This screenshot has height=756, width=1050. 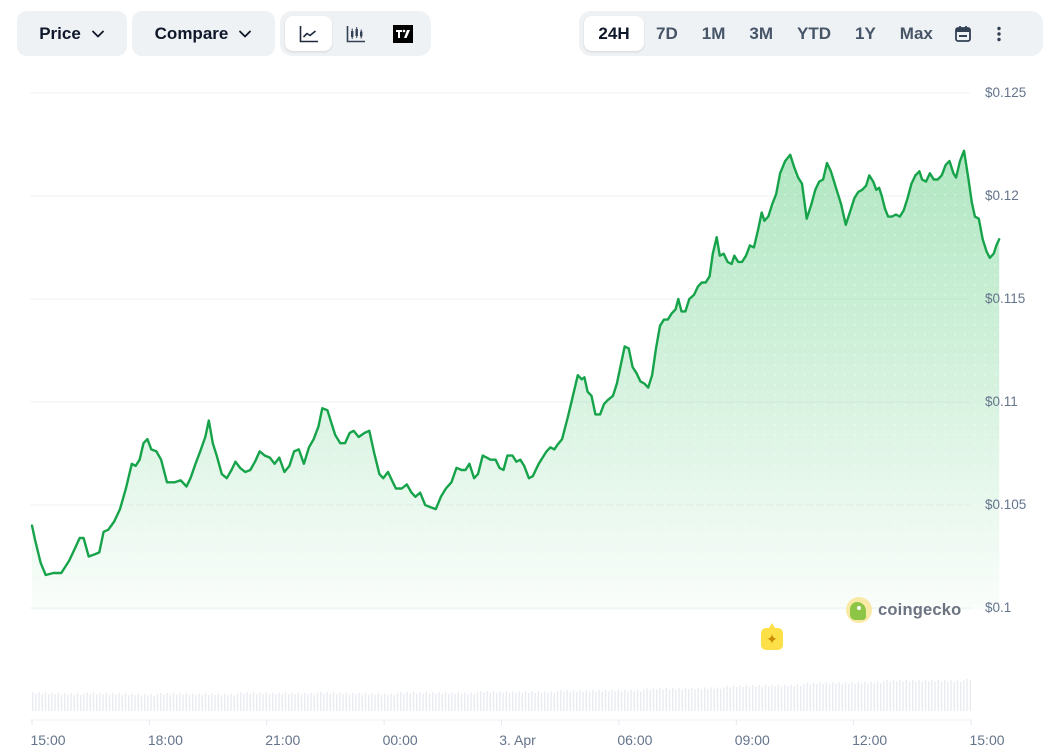 What do you see at coordinates (60, 33) in the screenshot?
I see `price-dropdown-label: Price` at bounding box center [60, 33].